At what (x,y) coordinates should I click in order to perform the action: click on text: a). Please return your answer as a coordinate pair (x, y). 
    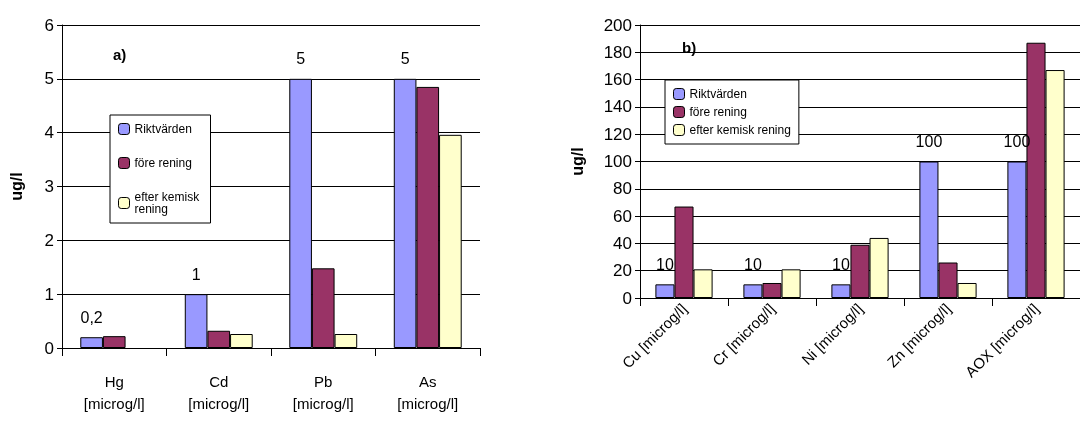
    Looking at the image, I should click on (120, 54).